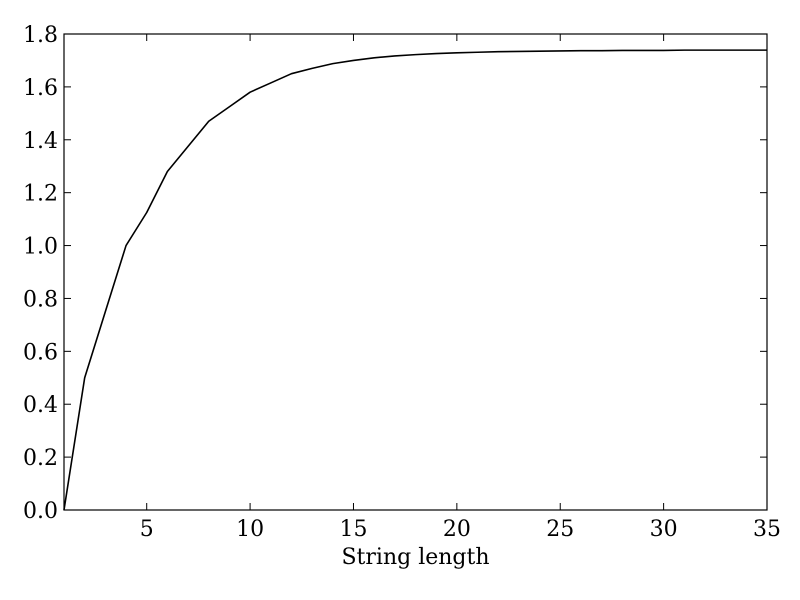 The width and height of the screenshot is (800, 600). Describe the element at coordinates (250, 529) in the screenshot. I see `x-tick-label: 10` at that location.